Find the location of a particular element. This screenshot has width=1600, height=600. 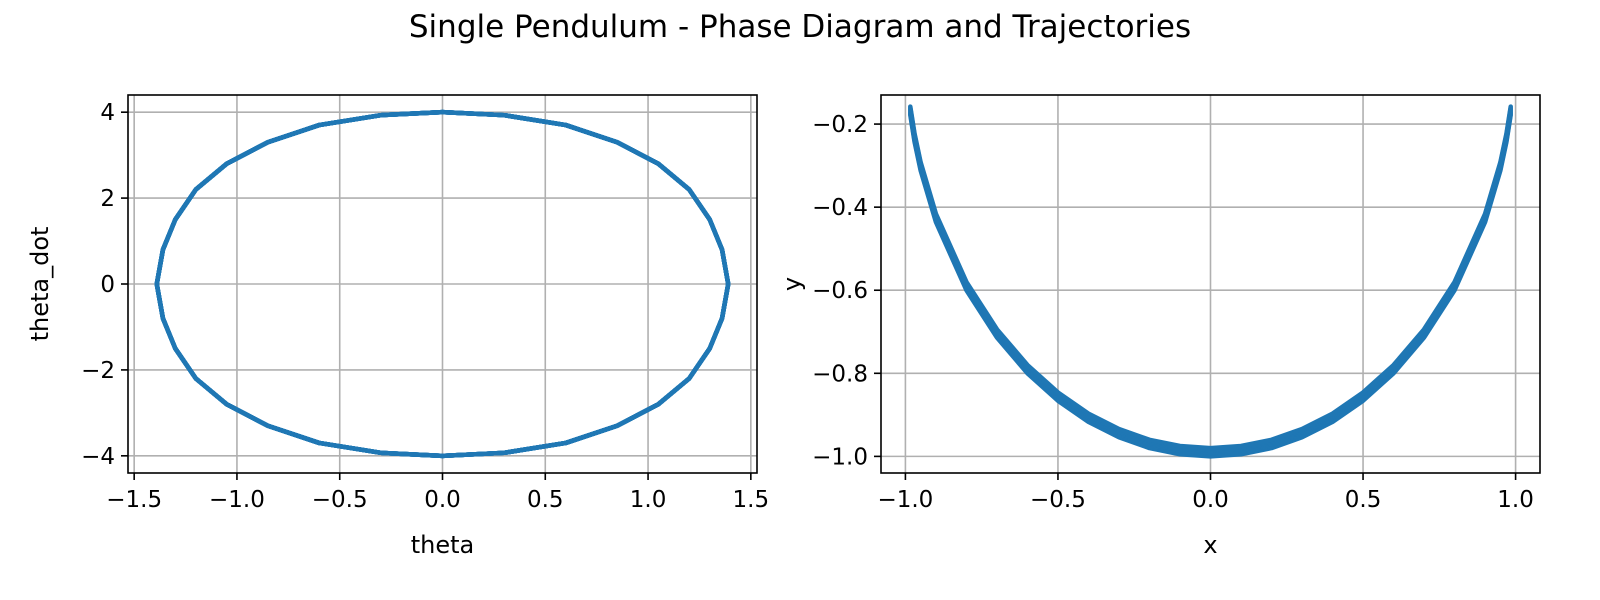

y-tick-label: 2 is located at coordinates (107, 199).